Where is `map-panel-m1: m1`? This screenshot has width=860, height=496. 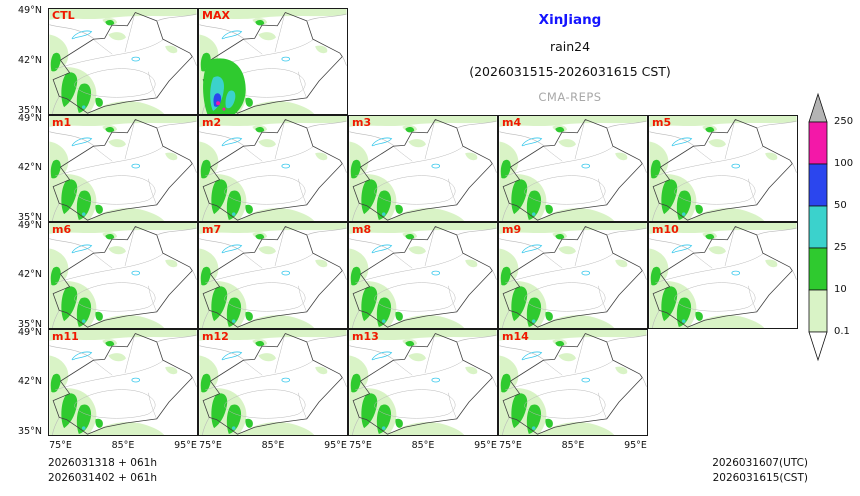 map-panel-m1: m1 is located at coordinates (123, 168).